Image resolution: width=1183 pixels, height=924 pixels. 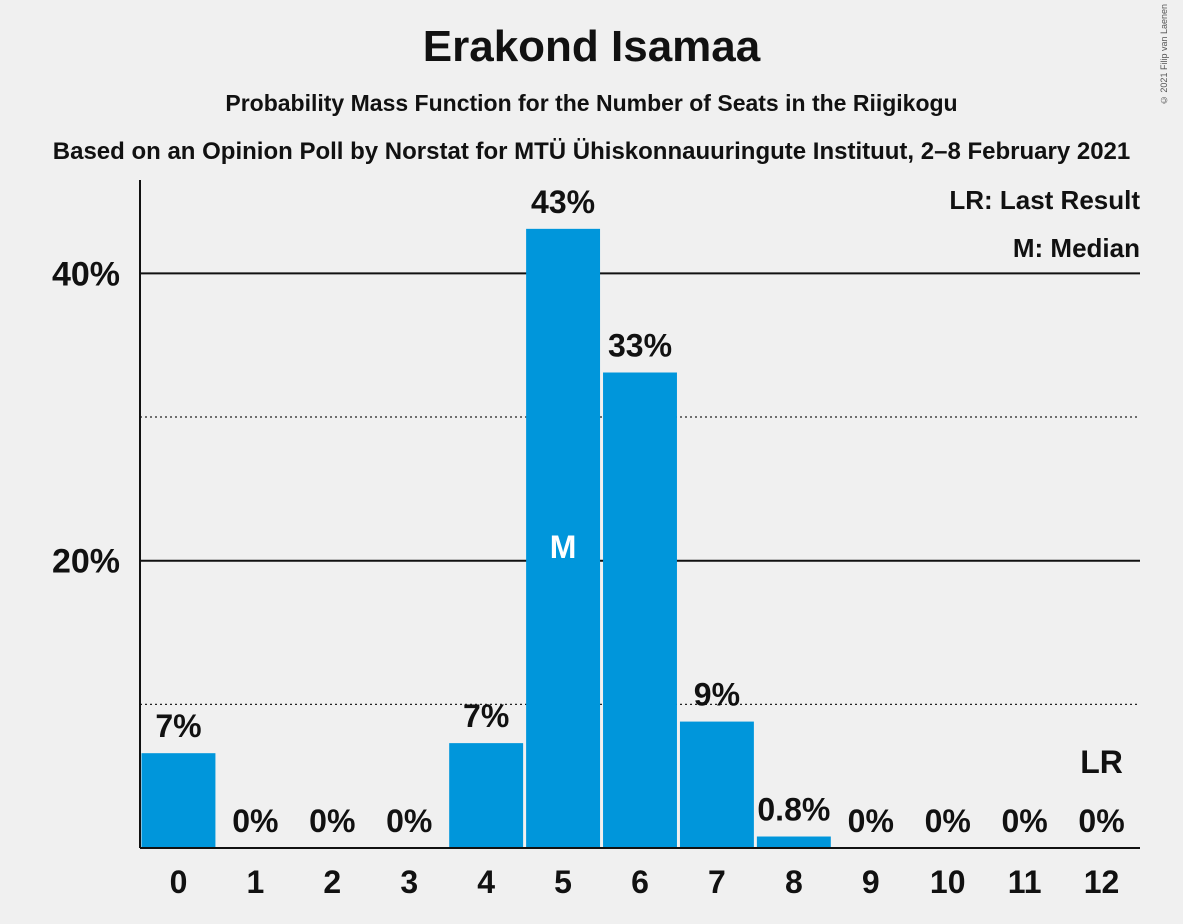 What do you see at coordinates (640, 882) in the screenshot?
I see `x-tick-label: 6` at bounding box center [640, 882].